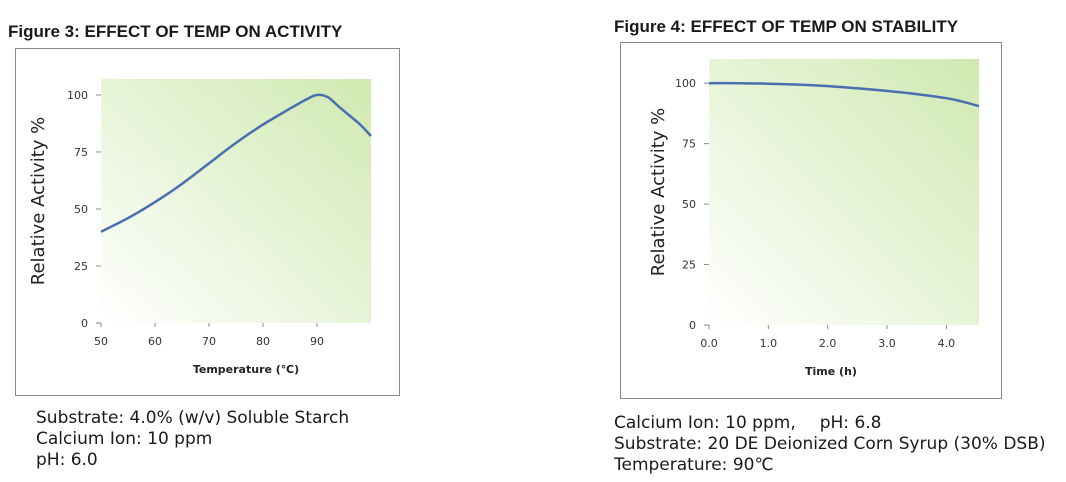 Image resolution: width=1066 pixels, height=482 pixels. What do you see at coordinates (175, 31) in the screenshot?
I see `figure-3-title: Figure 3: EFFECT OF TEMP ON ACTIVITY` at bounding box center [175, 31].